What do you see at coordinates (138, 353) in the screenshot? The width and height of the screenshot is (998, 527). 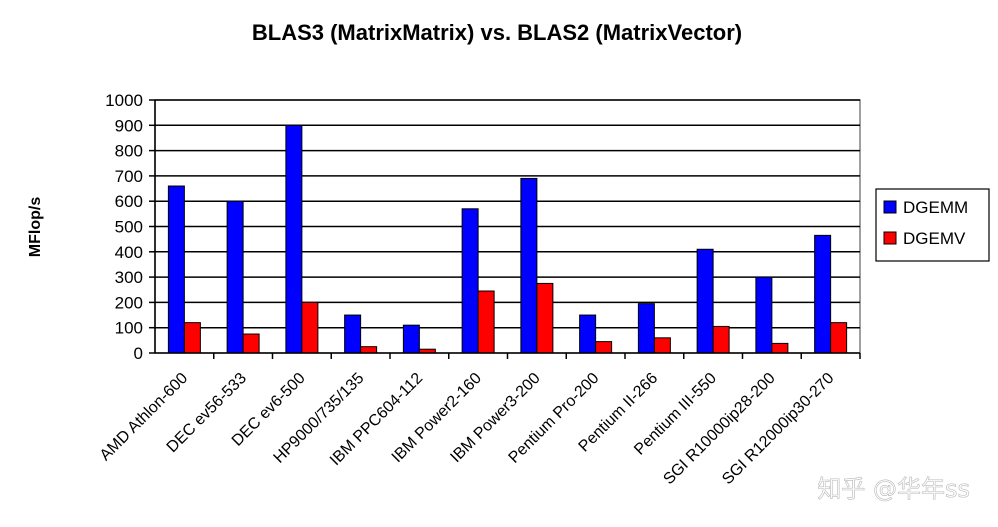 I see `y-tick-label: 0` at bounding box center [138, 353].